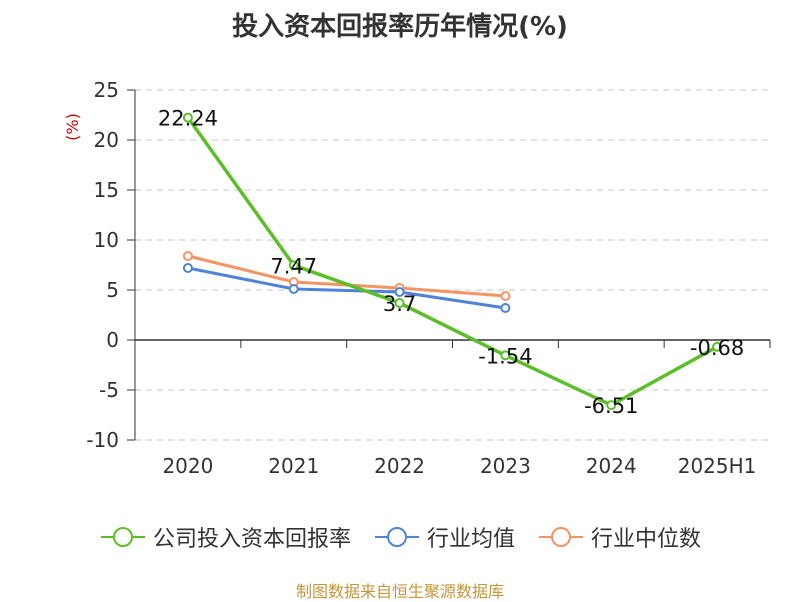 The width and height of the screenshot is (800, 602). What do you see at coordinates (106, 190) in the screenshot?
I see `y-tick-label: 15` at bounding box center [106, 190].